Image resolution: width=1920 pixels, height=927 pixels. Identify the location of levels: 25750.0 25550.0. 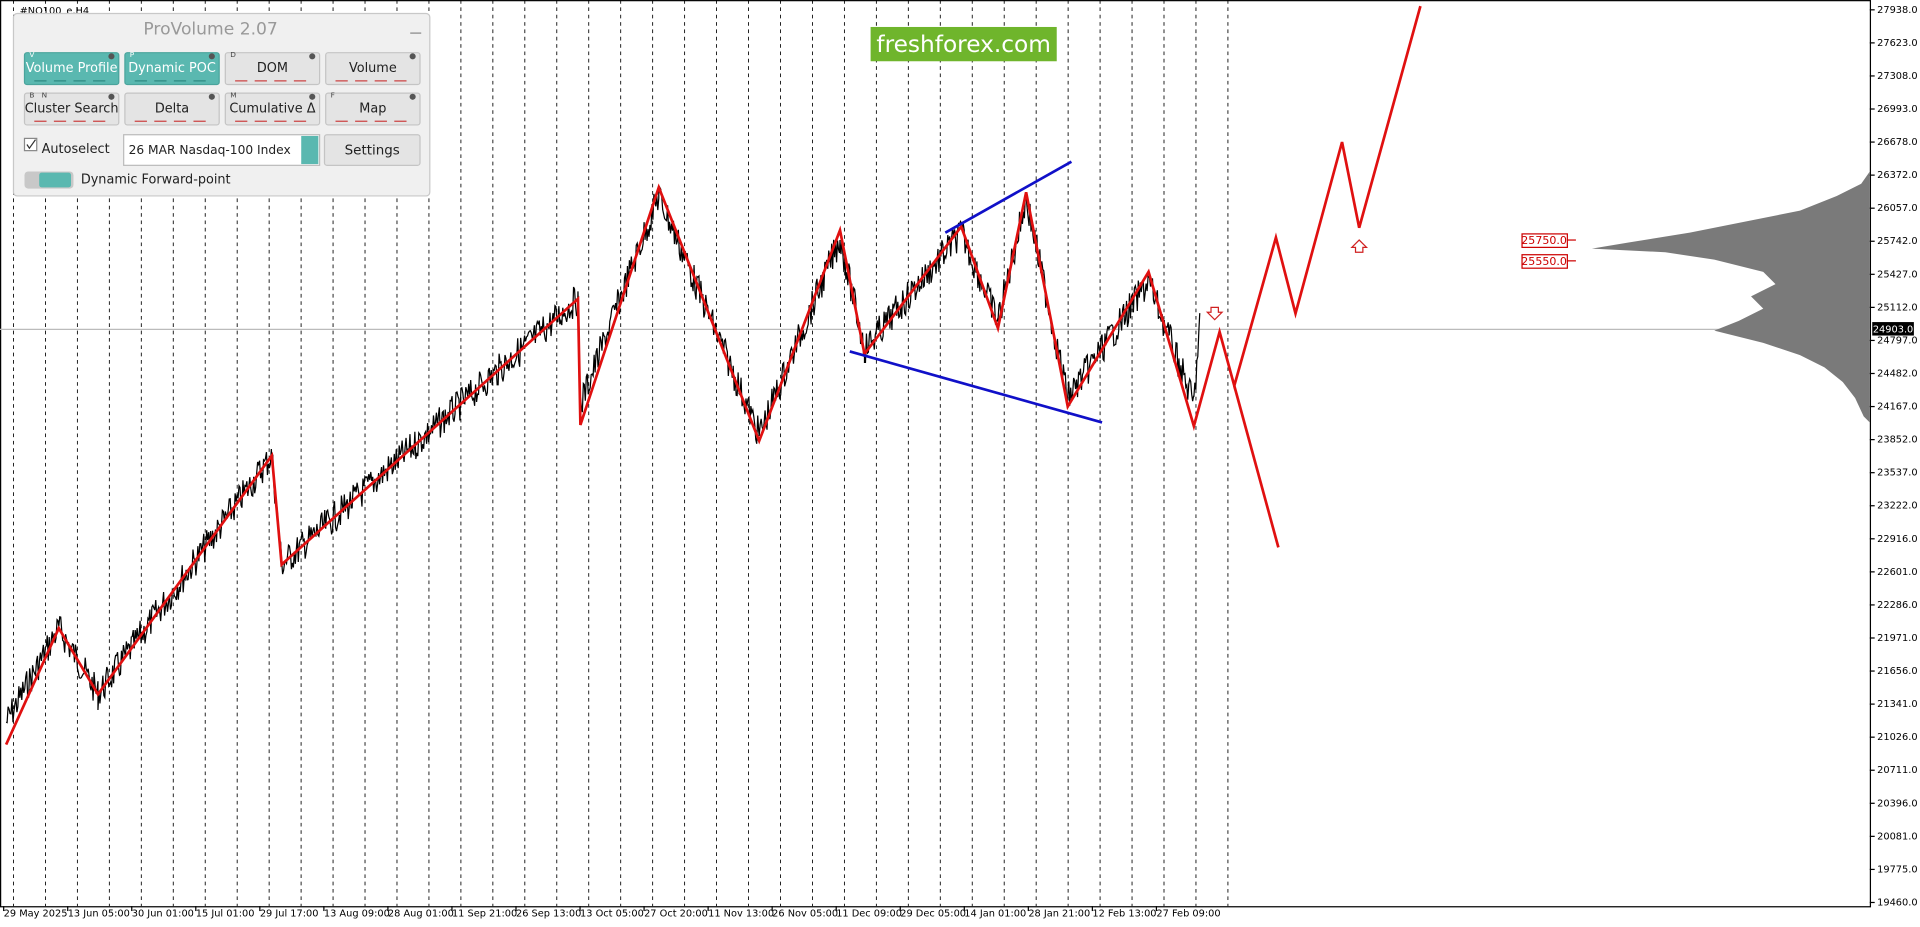
(1548, 251).